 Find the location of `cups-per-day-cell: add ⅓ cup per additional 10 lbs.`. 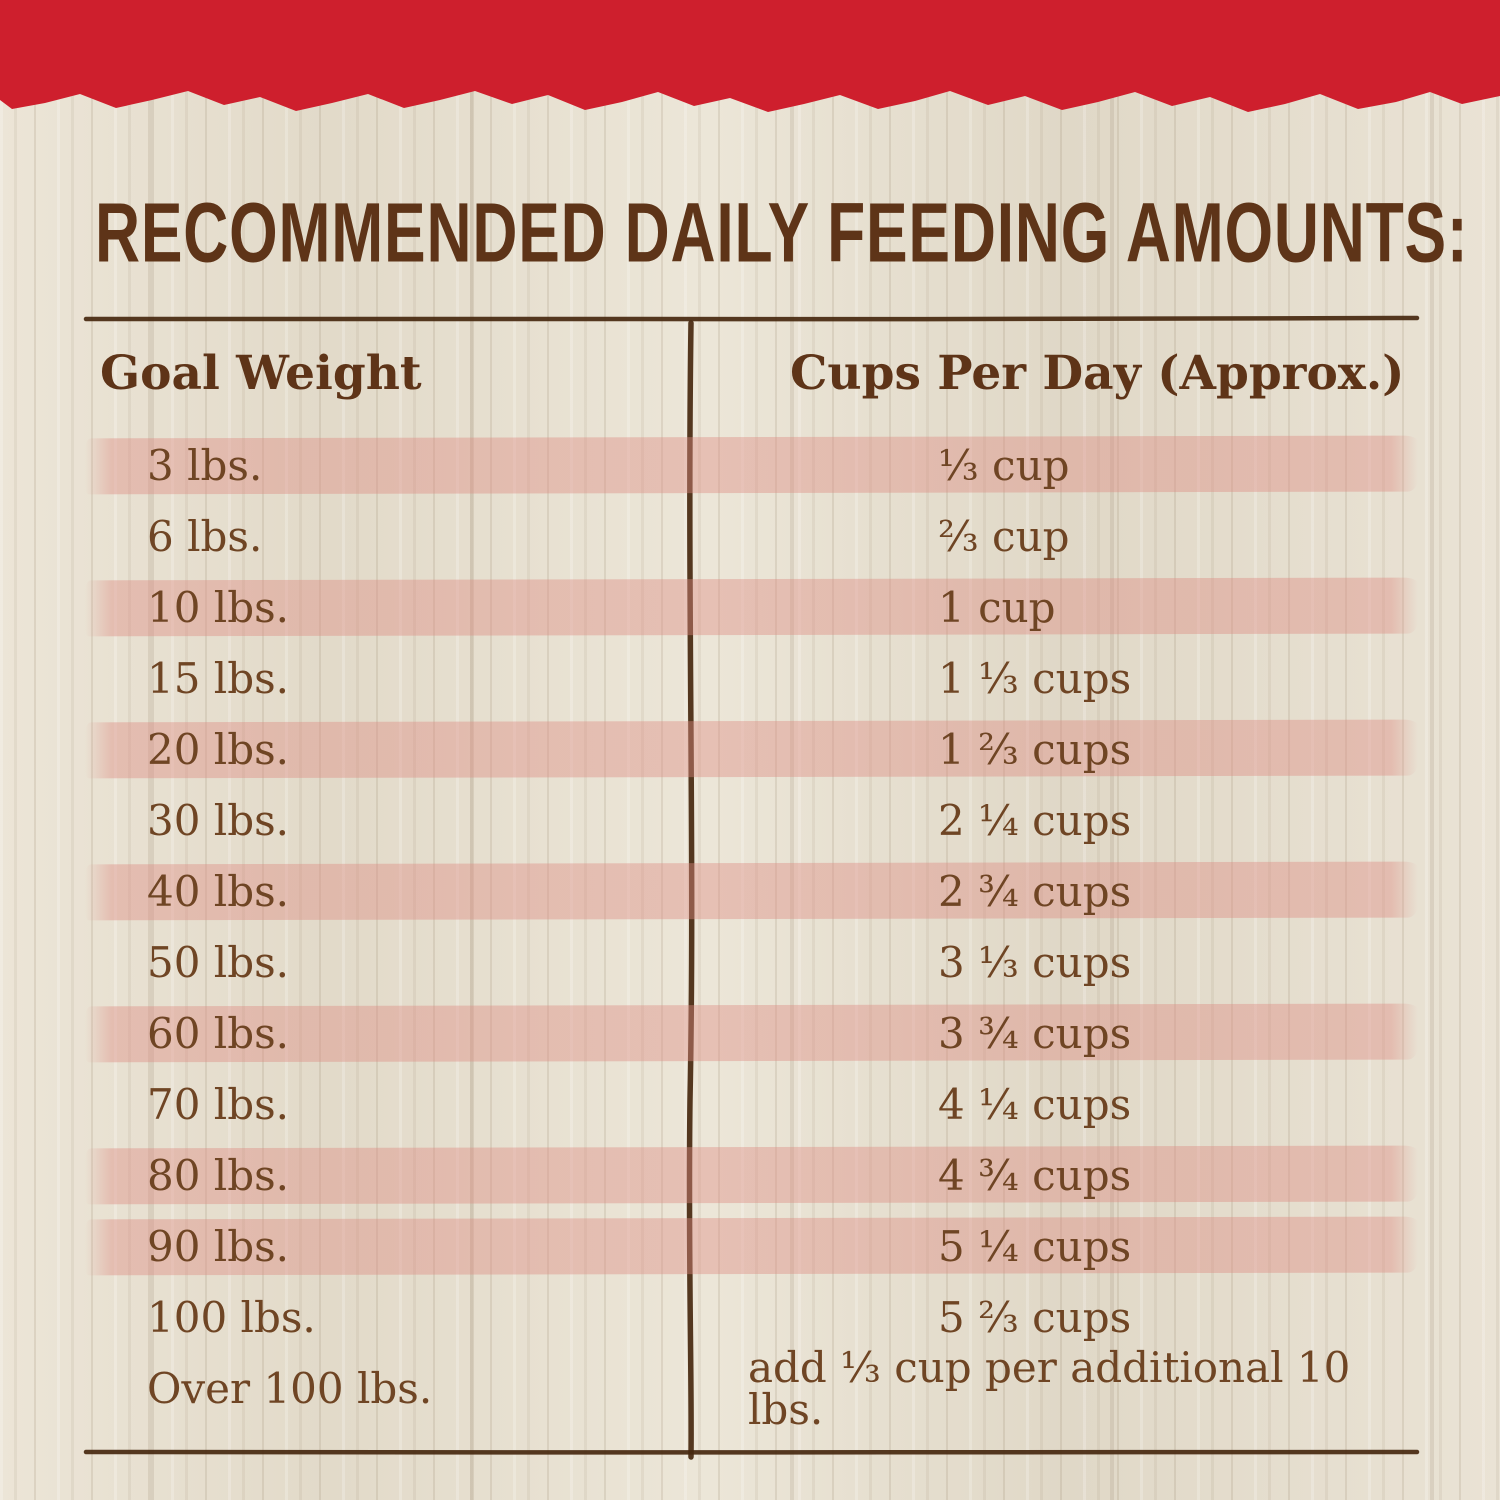

cups-per-day-cell: add ⅓ cup per additional 10 lbs. is located at coordinates (1049, 1388).